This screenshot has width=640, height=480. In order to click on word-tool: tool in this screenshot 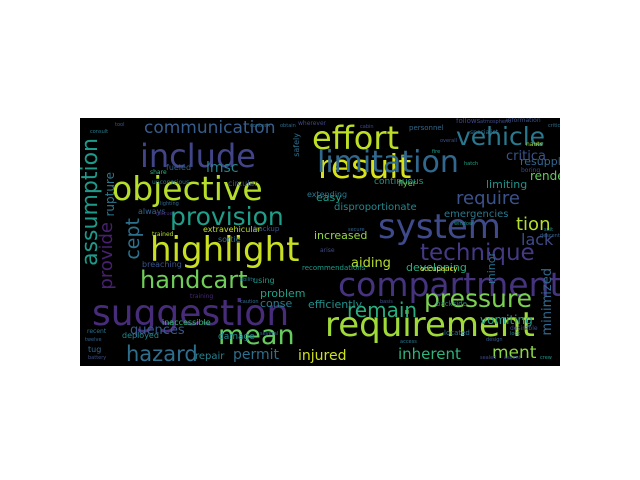, I will do `click(120, 125)`.